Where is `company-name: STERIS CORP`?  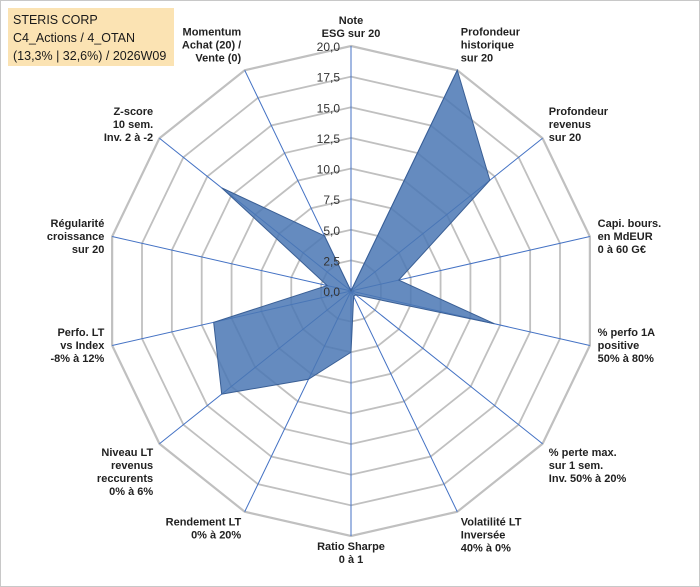 company-name: STERIS CORP is located at coordinates (55, 20).